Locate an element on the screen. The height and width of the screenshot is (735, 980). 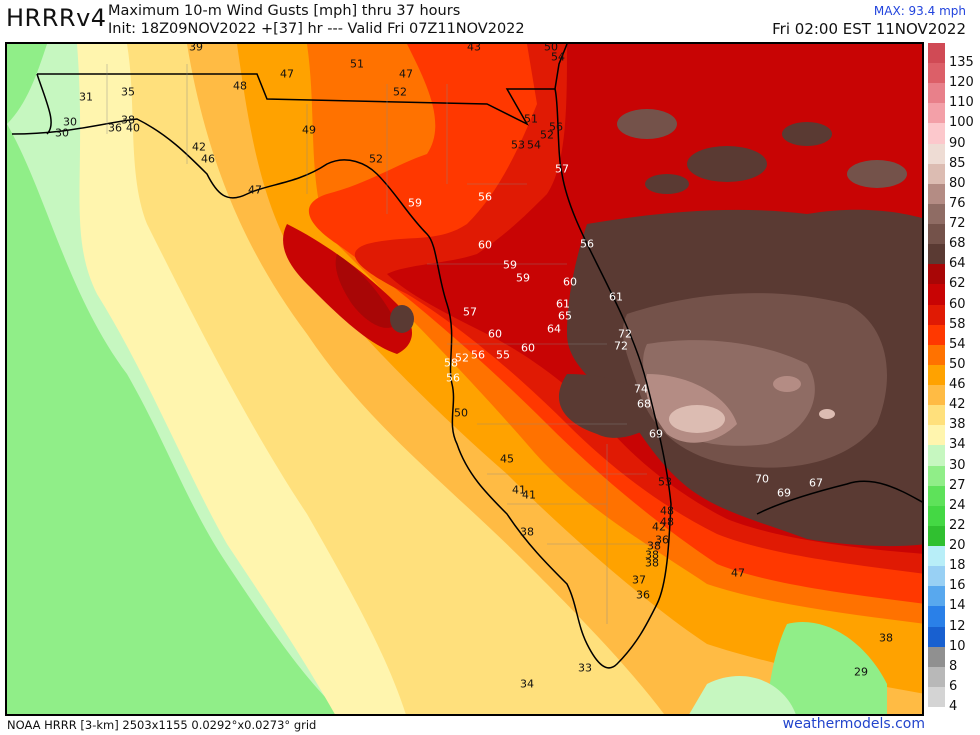
legend-label: 110 is located at coordinates (961, 103).